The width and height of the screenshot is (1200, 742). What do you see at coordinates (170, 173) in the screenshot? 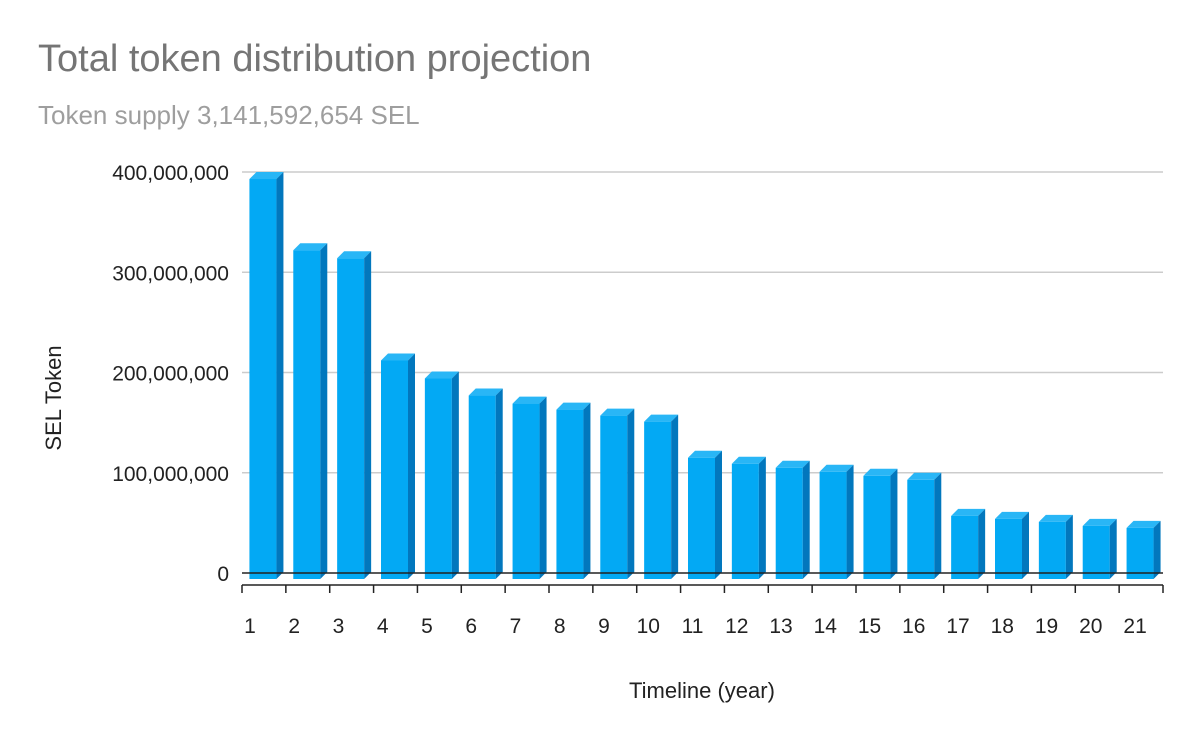
I see `y-tick-label: 400,000,000` at bounding box center [170, 173].